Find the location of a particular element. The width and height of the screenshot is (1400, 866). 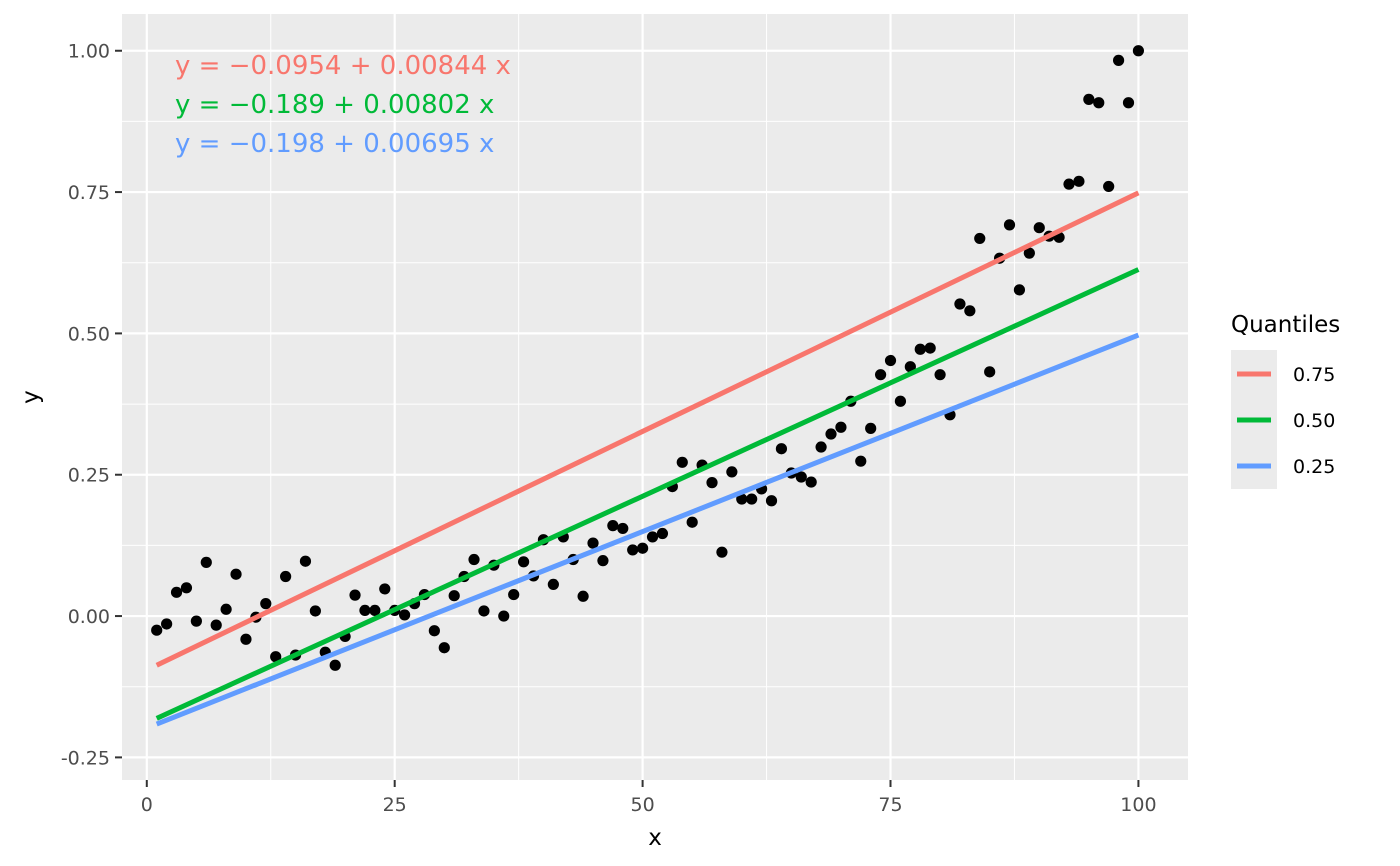

x-axis-title: x is located at coordinates (655, 838).